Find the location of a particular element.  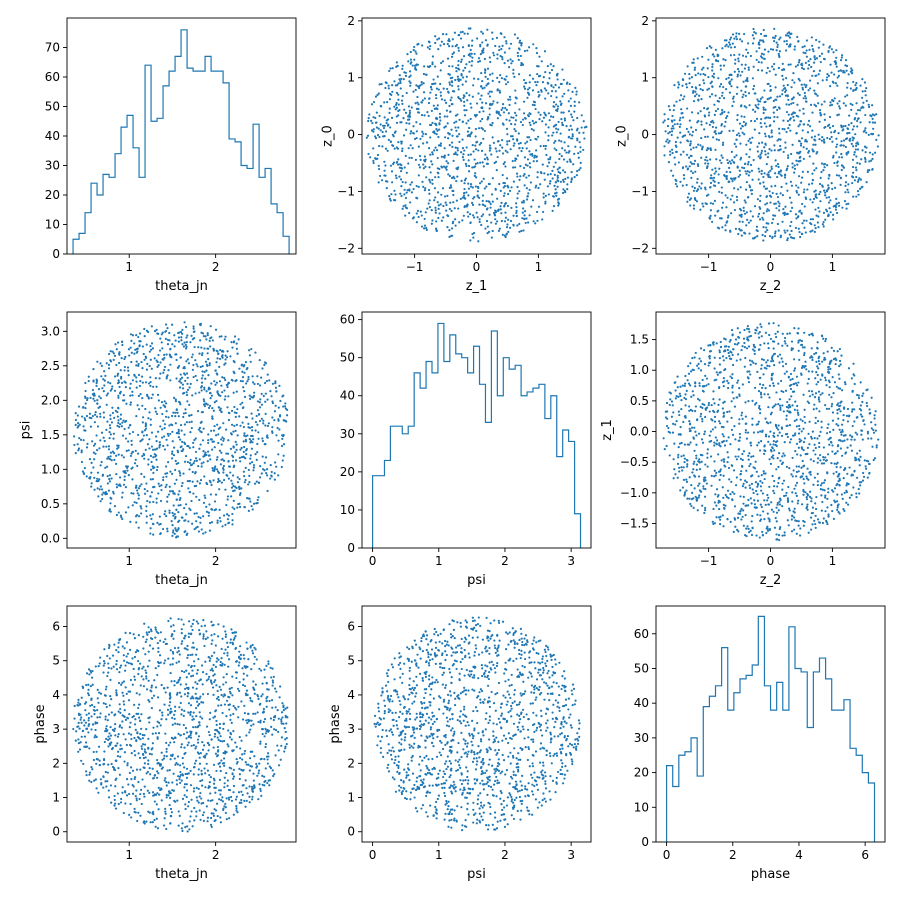

y-tick-label: 0 is located at coordinates (351, 548).